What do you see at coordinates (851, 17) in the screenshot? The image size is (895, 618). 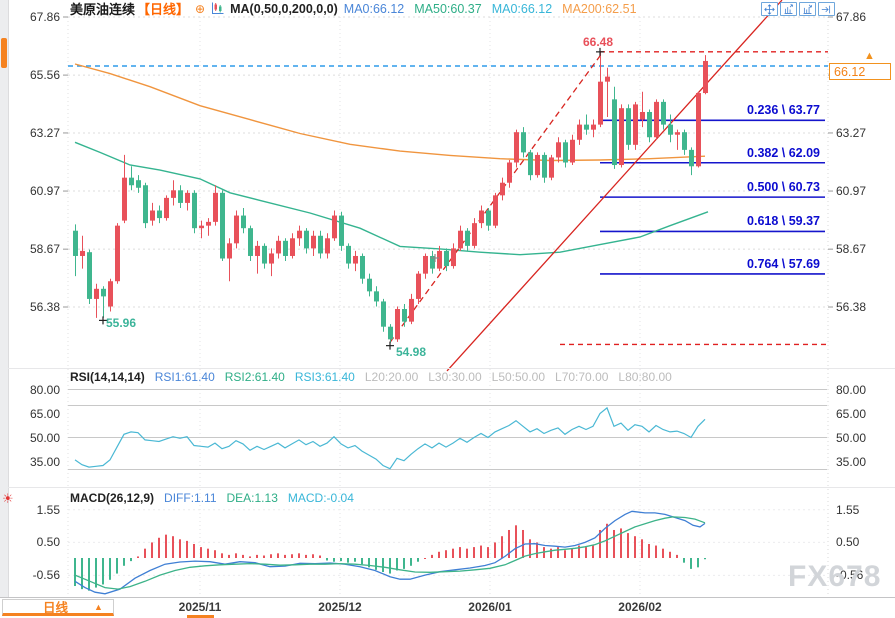 I see `price-axis-label-right: 67.86` at bounding box center [851, 17].